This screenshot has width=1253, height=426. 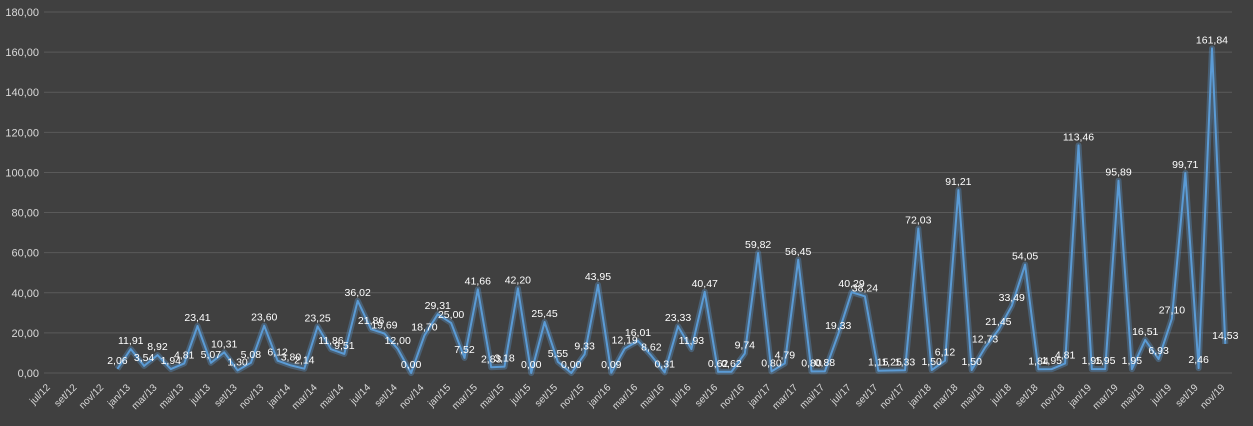 What do you see at coordinates (22, 133) in the screenshot?
I see `y-tick-label: 120,00` at bounding box center [22, 133].